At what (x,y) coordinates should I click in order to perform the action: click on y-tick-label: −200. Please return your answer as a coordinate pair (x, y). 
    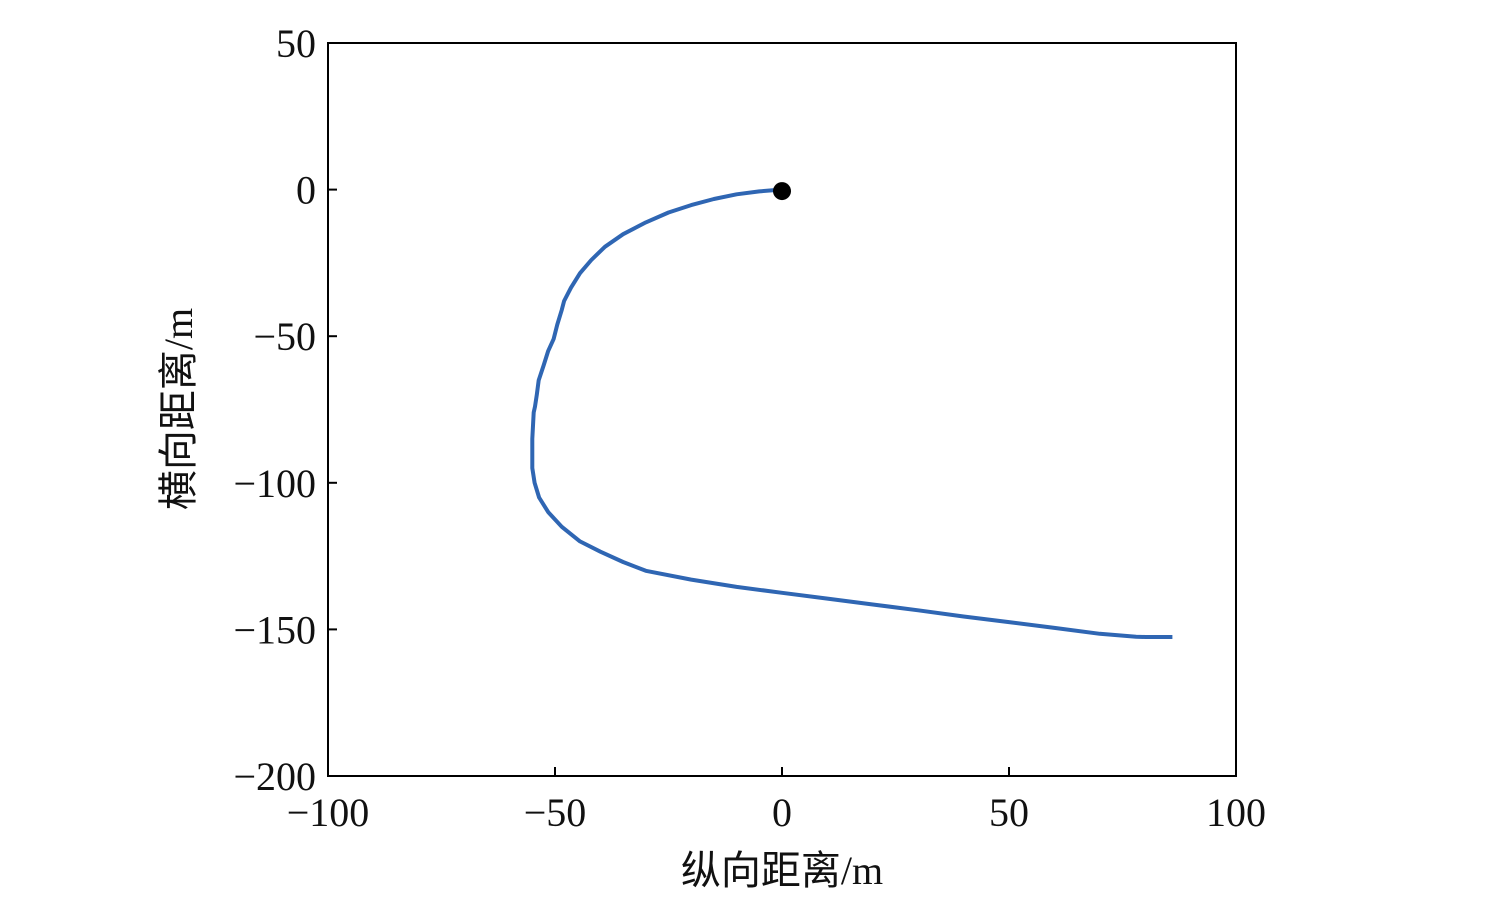
    Looking at the image, I should click on (274, 776).